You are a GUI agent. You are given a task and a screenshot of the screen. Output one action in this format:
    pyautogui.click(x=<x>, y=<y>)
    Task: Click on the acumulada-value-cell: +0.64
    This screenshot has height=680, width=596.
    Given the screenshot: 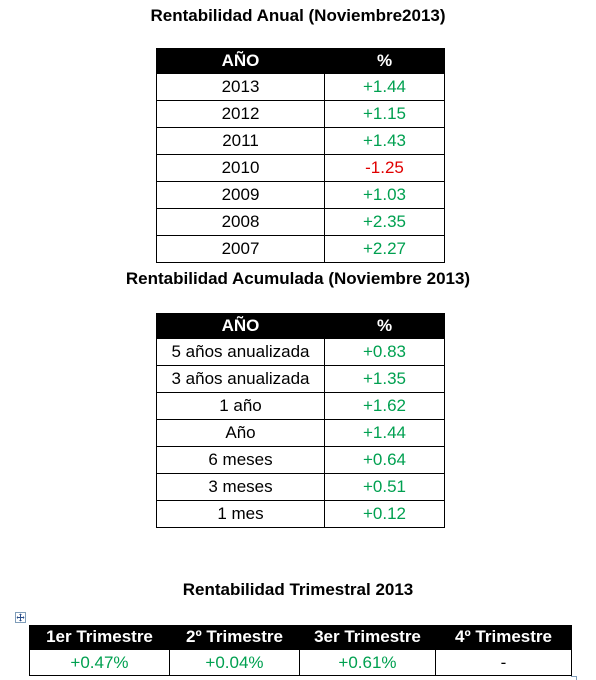 What is the action you would take?
    pyautogui.click(x=384, y=460)
    